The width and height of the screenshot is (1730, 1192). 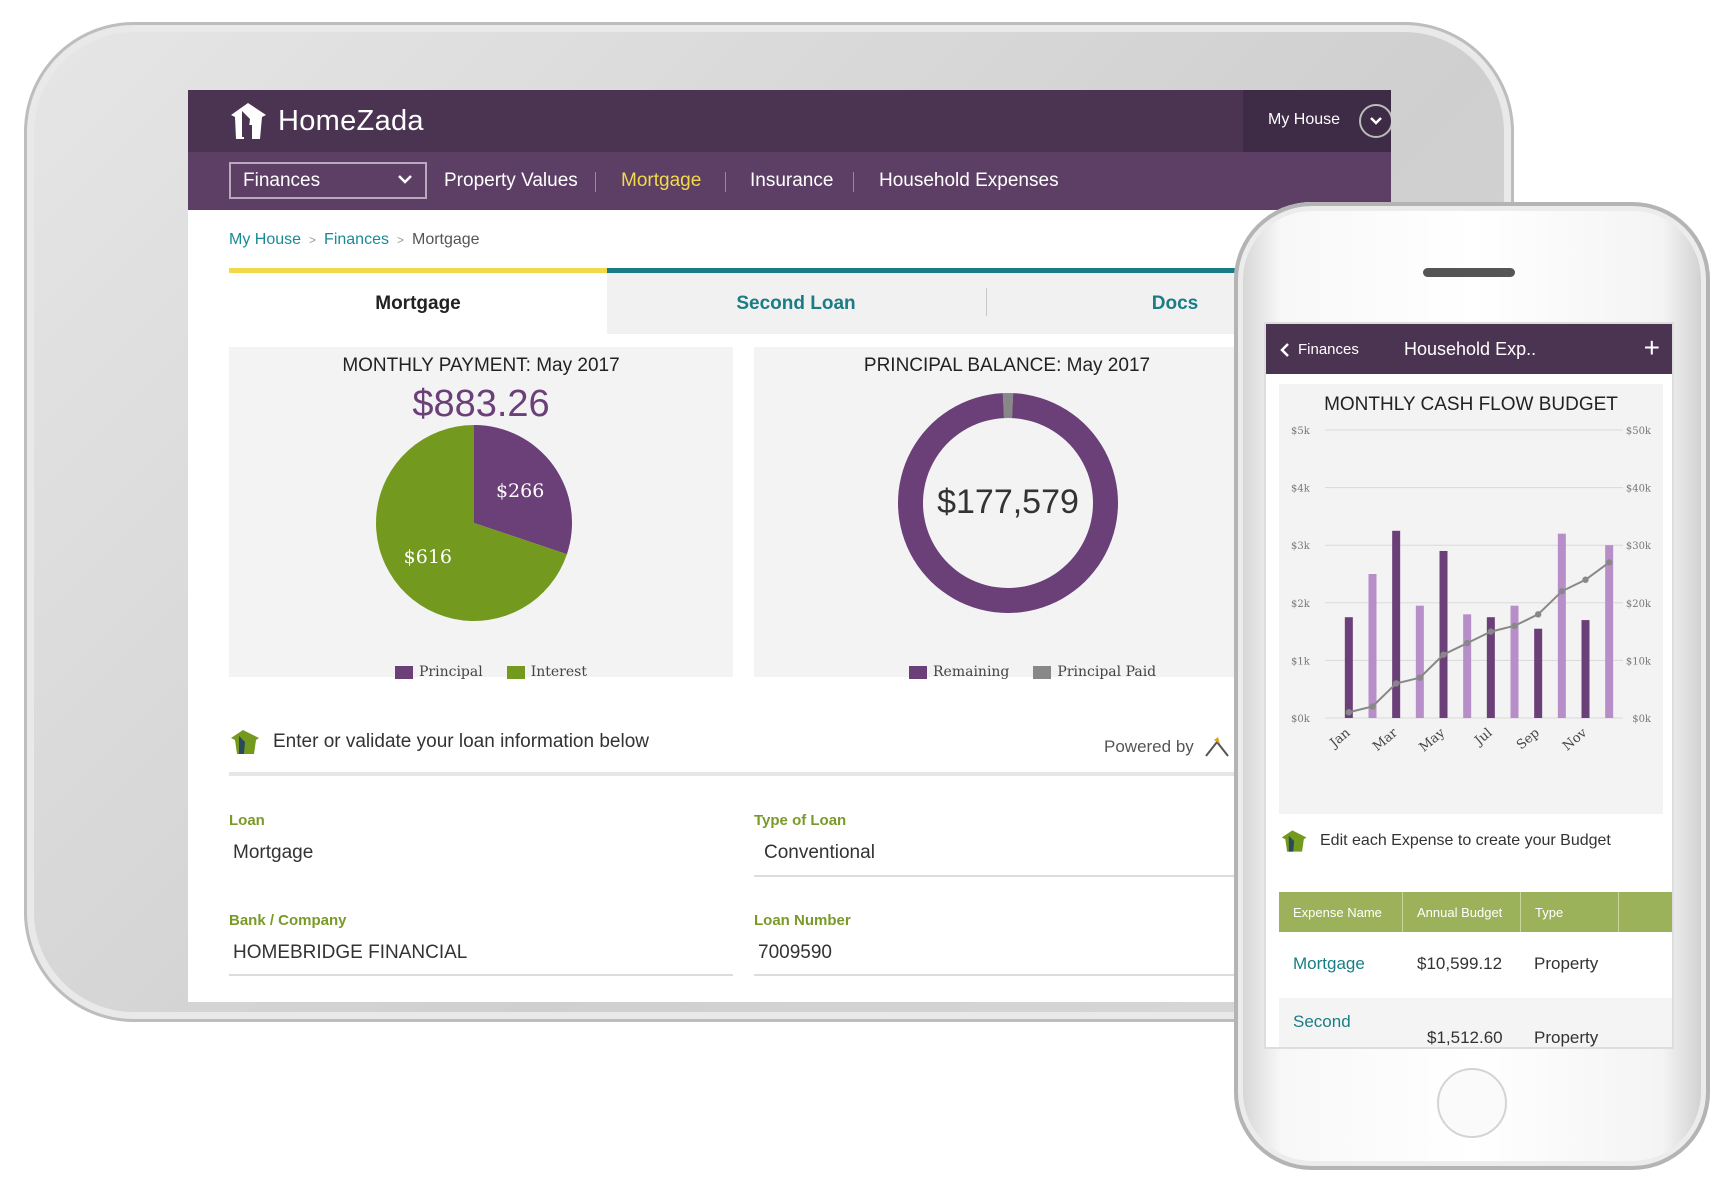 What do you see at coordinates (418, 301) in the screenshot?
I see `tab-mortgage: Mortgage` at bounding box center [418, 301].